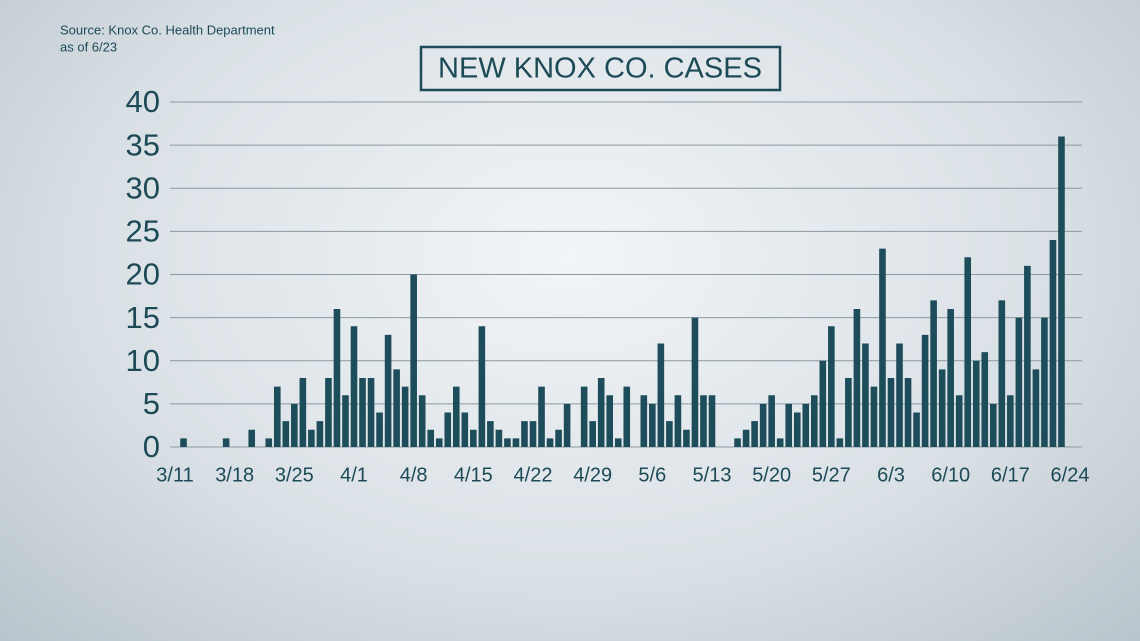  Describe the element at coordinates (174, 475) in the screenshot. I see `x-tick-label: 3/11` at that location.